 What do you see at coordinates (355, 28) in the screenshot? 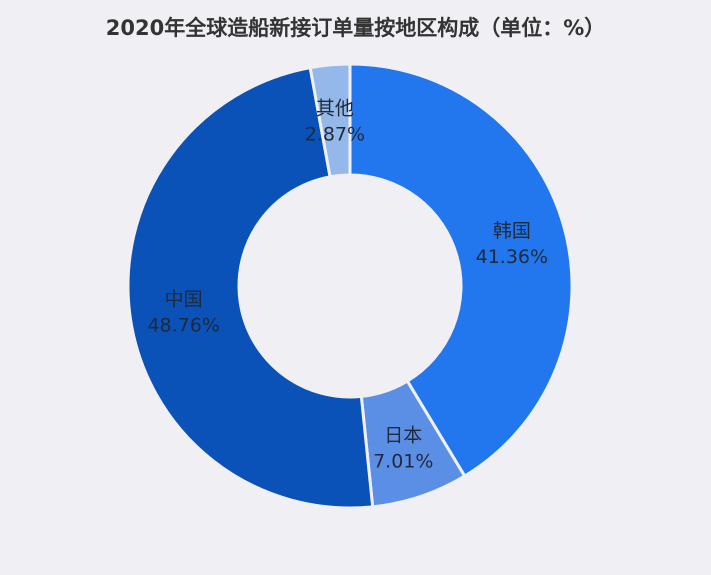
I see `chart-title: 2020年全球造船新接订单量按地区构成（单位：%）` at bounding box center [355, 28].